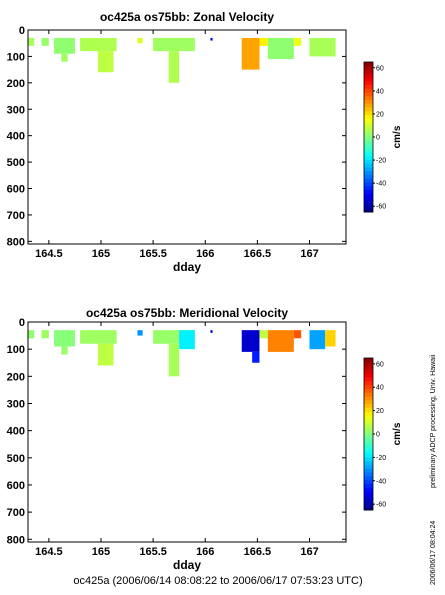  I want to click on chart-title: oc425a os75bb: Meridional Velocity, so click(187, 313).